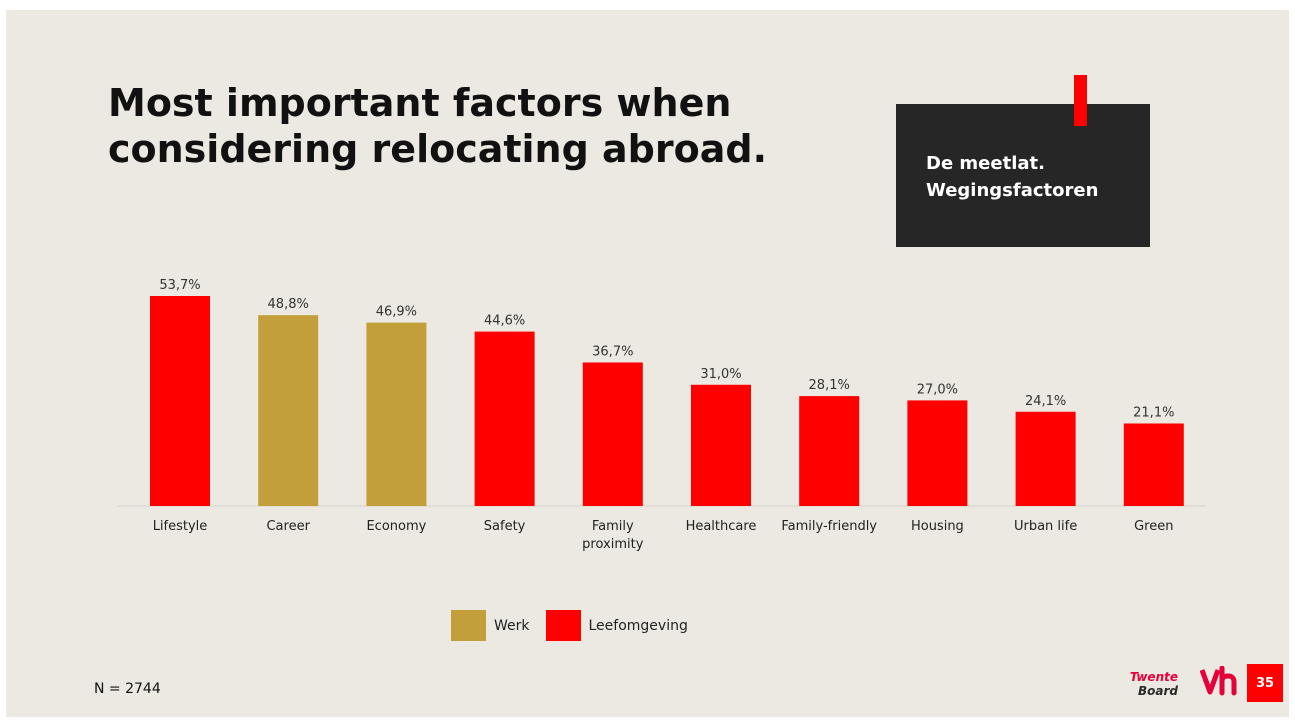  I want to click on category-label: Family-friendly, so click(829, 526).